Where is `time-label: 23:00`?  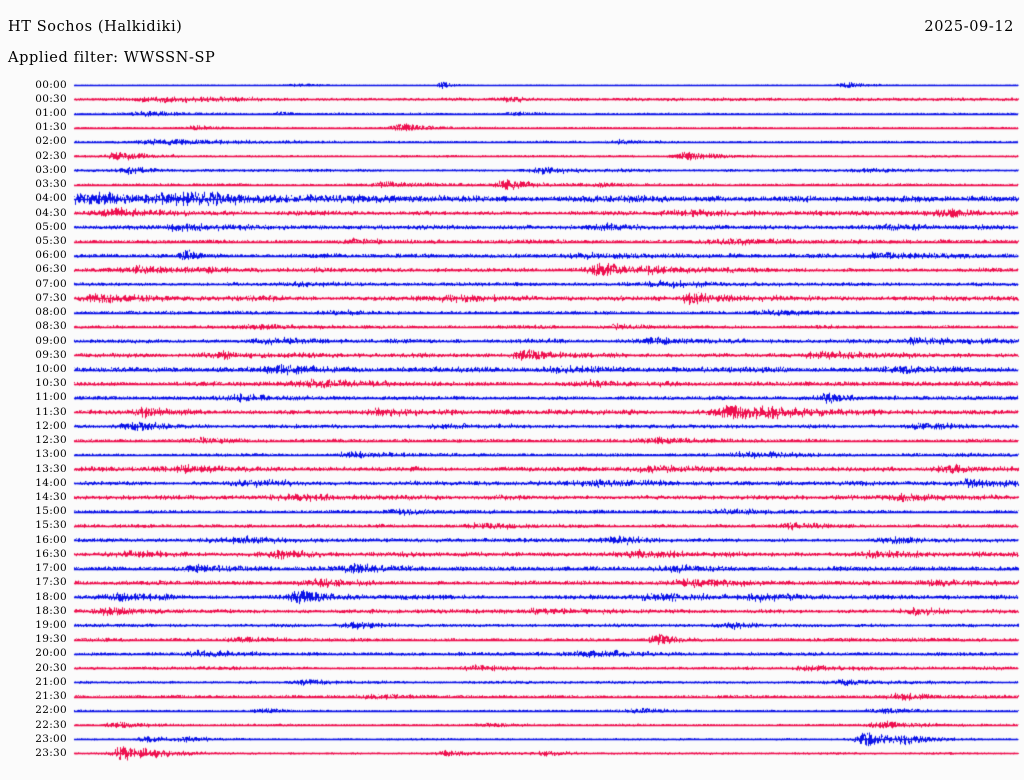
time-label: 23:00 is located at coordinates (51, 738).